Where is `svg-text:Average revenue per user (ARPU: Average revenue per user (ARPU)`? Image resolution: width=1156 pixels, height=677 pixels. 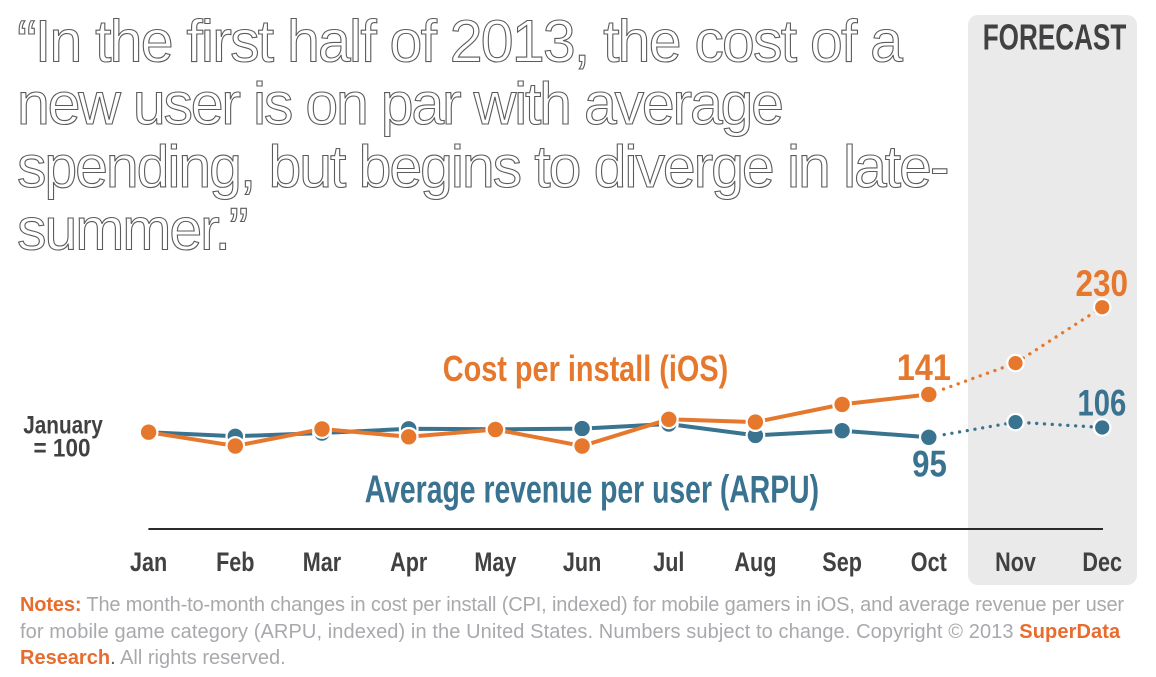
svg-text:Average revenue per user (ARPU: Average revenue per user (ARPU) is located at coordinates (592, 489).